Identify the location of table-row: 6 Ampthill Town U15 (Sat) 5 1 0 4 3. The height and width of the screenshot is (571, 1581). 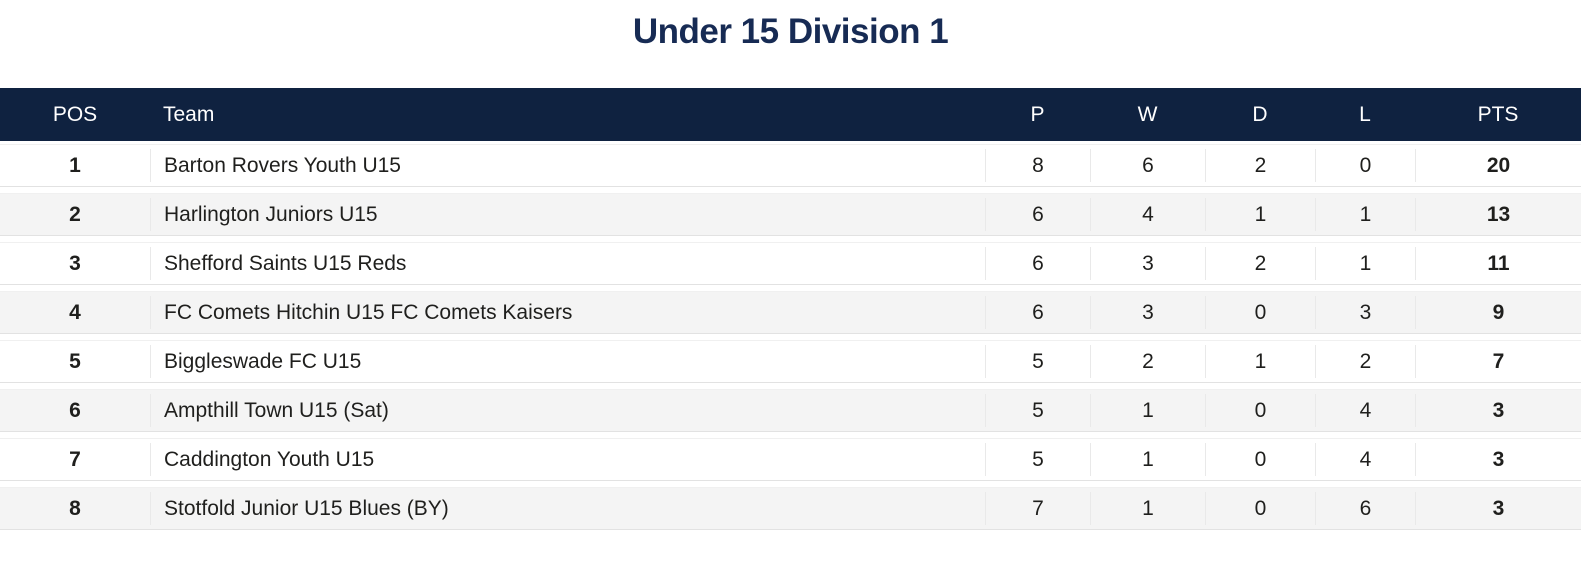
(790, 410).